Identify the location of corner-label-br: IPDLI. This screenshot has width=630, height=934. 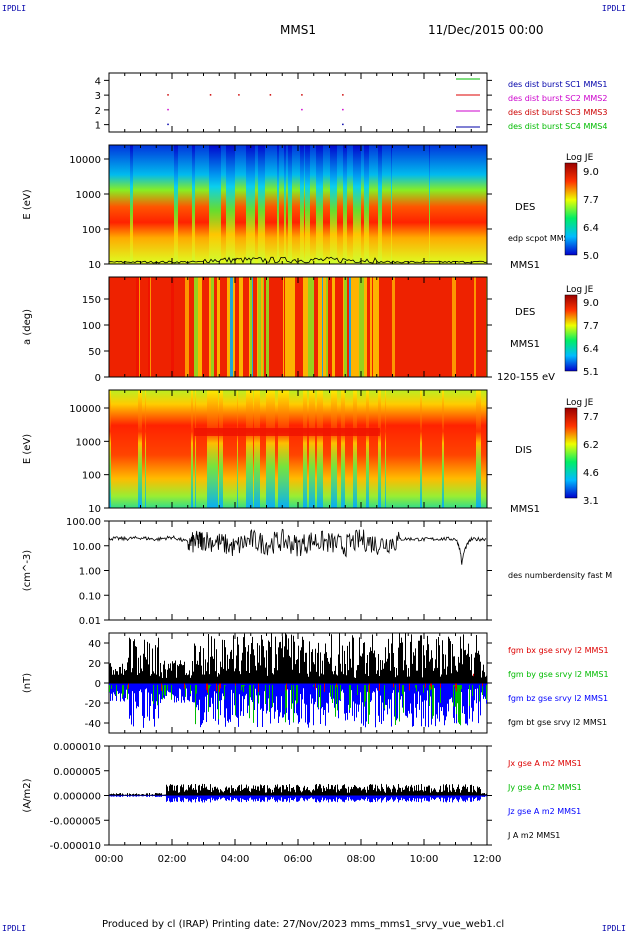
(613, 928).